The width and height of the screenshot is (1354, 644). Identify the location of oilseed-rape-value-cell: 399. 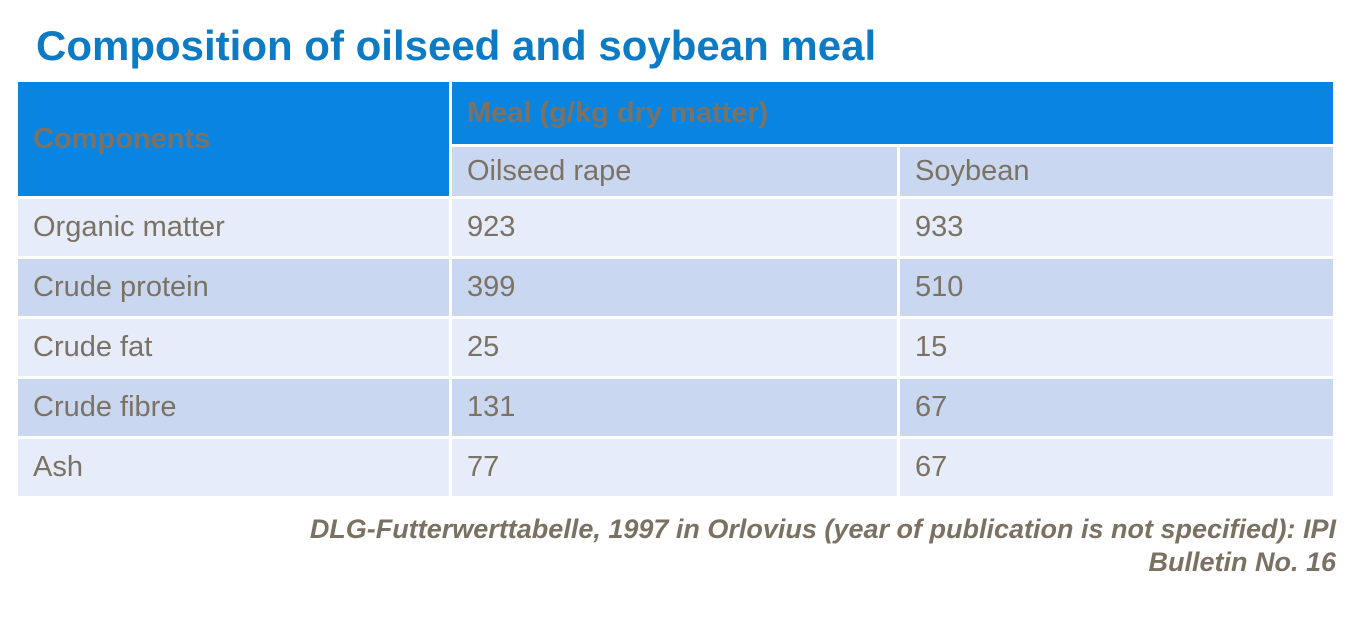
(674, 288).